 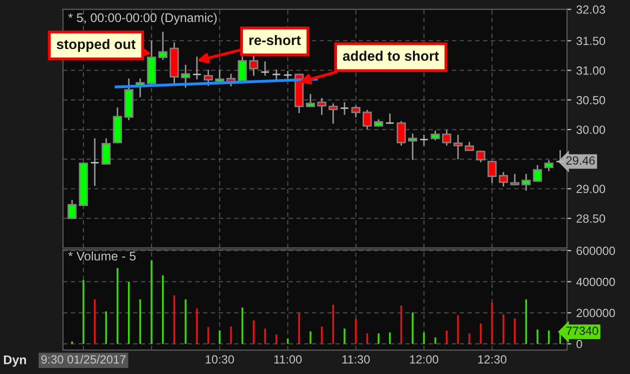 I want to click on annotation: 77340, so click(x=582, y=330).